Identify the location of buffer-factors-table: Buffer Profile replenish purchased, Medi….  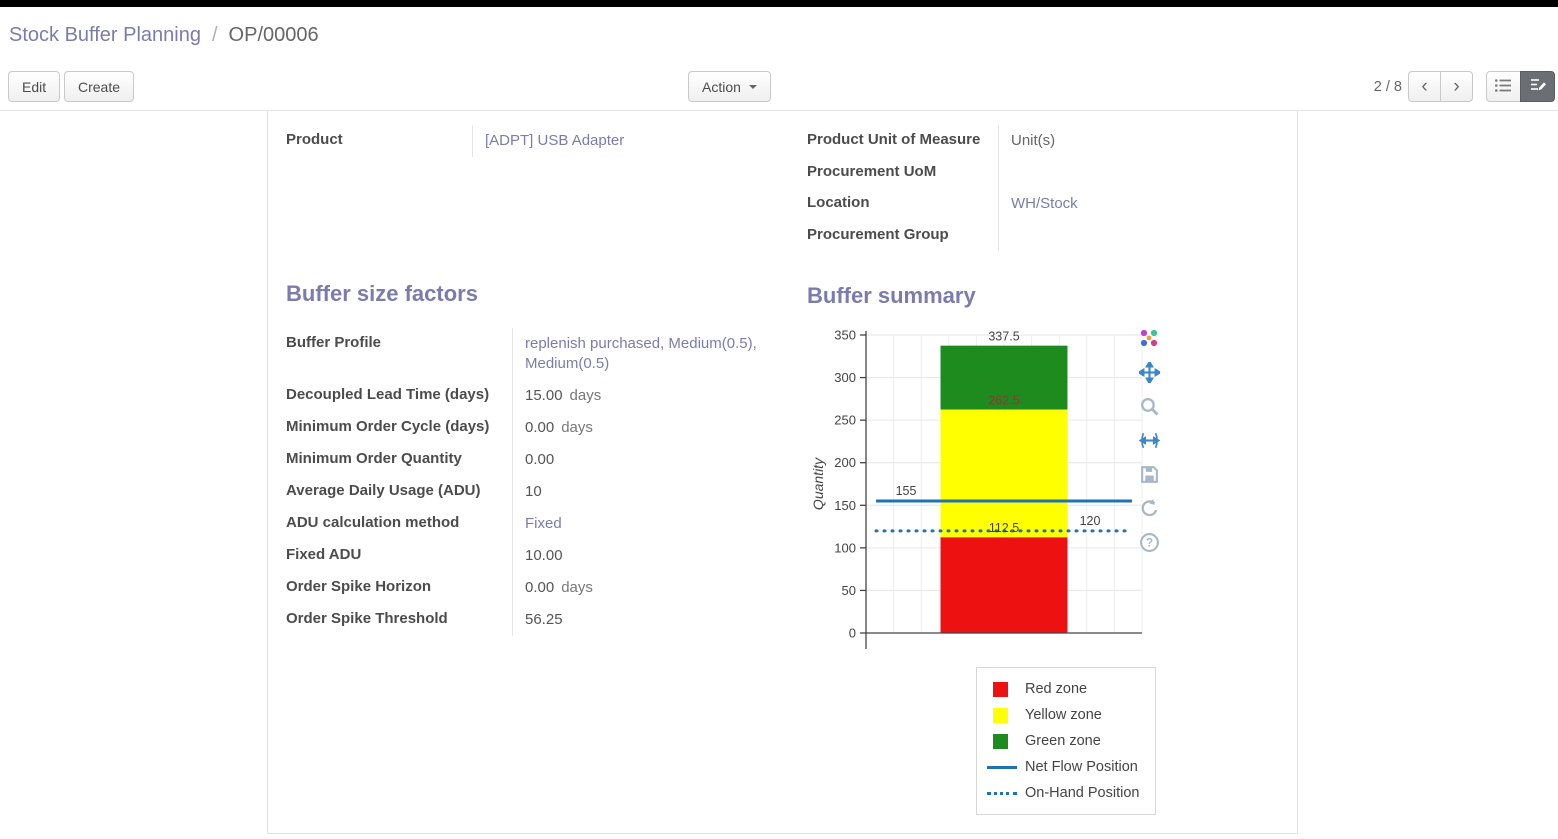
(525, 482).